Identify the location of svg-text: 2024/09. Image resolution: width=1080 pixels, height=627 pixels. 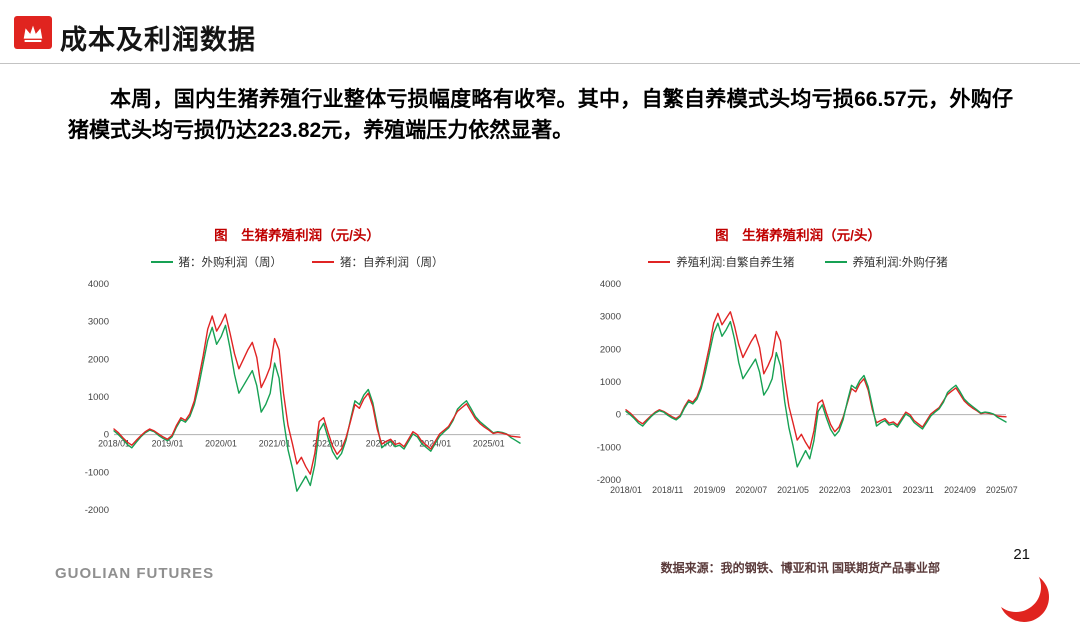
(960, 490).